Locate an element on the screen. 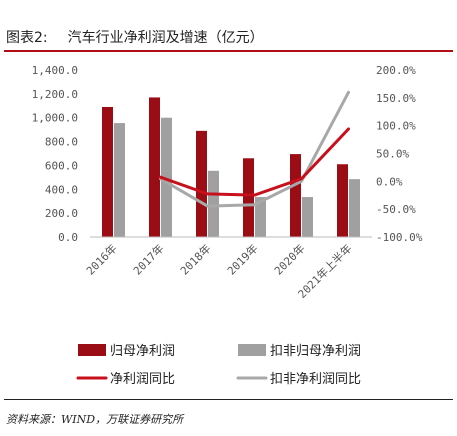  right-tick-label: -100.0% is located at coordinates (399, 237).